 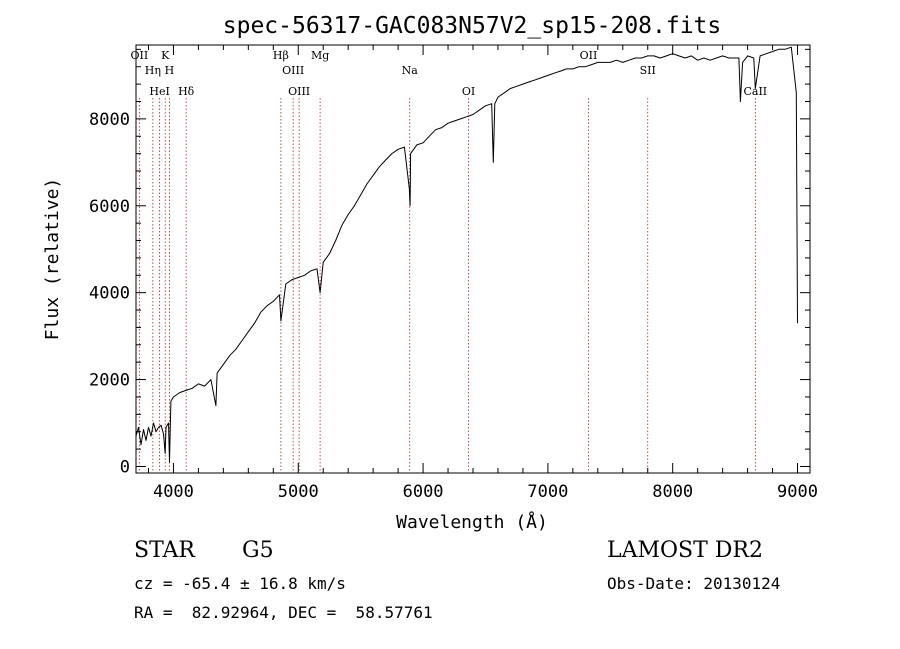 I want to click on chart-title: spec-56317-GAC083N57V2_sp15-208.fits, so click(x=472, y=26).